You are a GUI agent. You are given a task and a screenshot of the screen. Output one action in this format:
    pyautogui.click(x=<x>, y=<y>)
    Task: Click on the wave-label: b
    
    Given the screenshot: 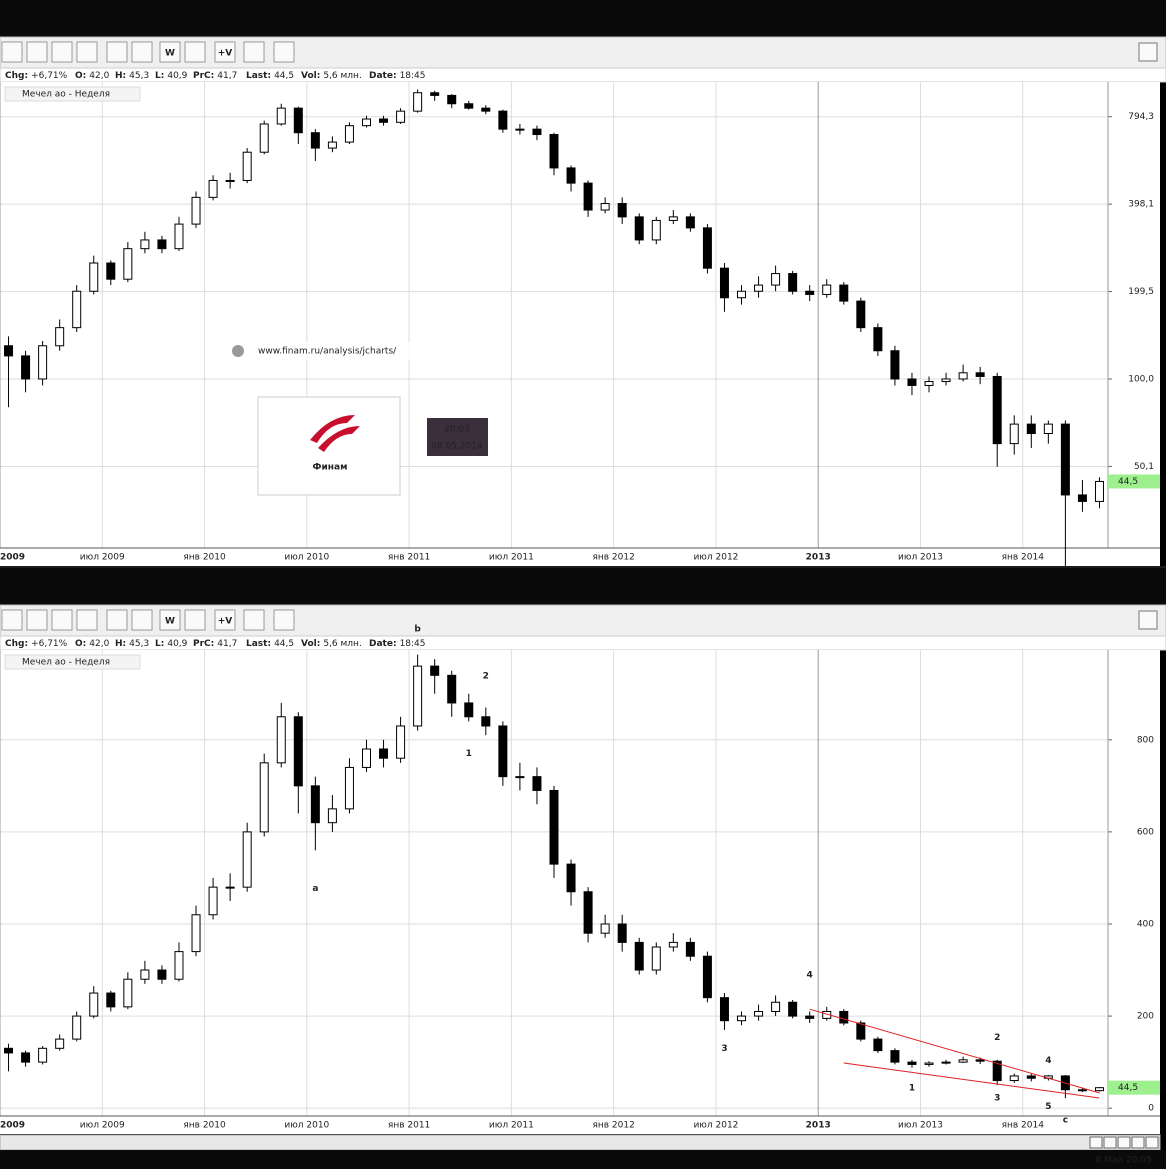 What is the action you would take?
    pyautogui.click(x=417, y=629)
    